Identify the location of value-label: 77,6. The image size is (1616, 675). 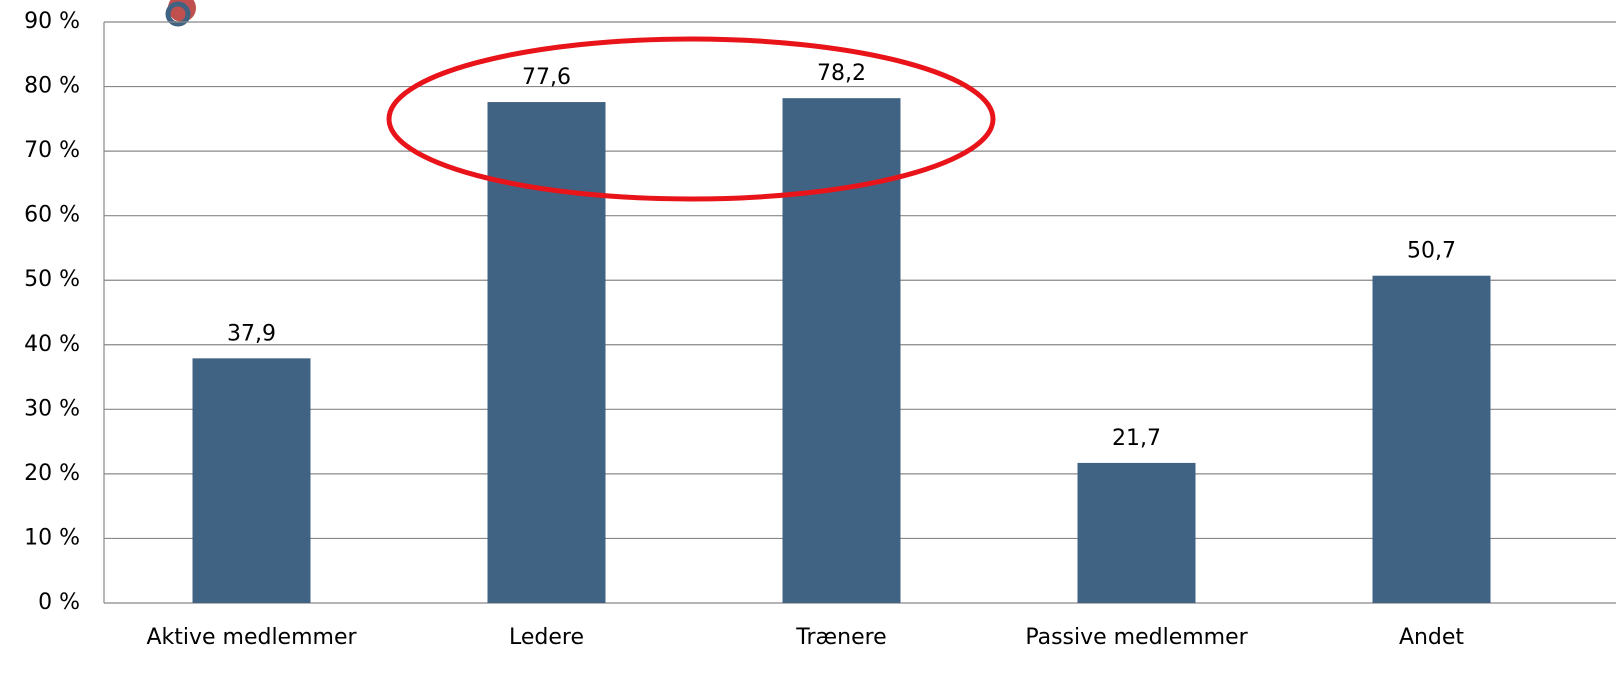
(546, 77).